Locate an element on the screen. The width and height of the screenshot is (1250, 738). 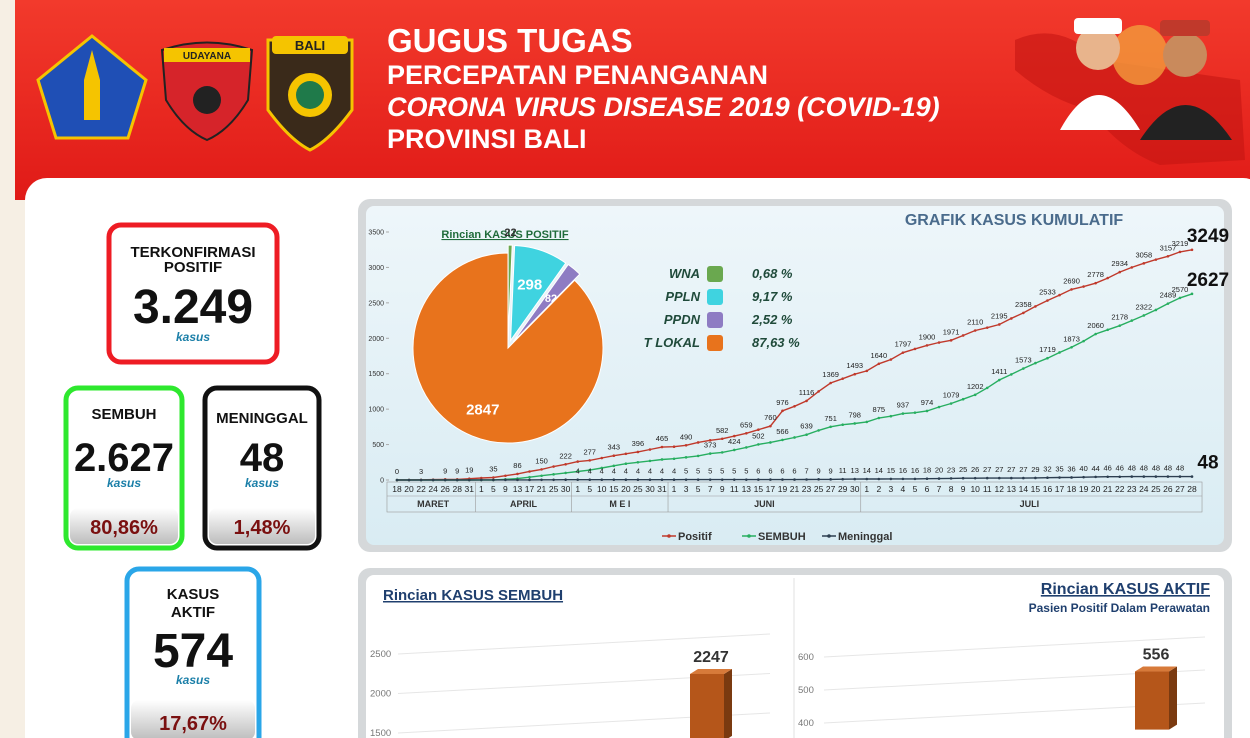
pie-title: Rincian KASUS POSITIF is located at coordinates (504, 235).